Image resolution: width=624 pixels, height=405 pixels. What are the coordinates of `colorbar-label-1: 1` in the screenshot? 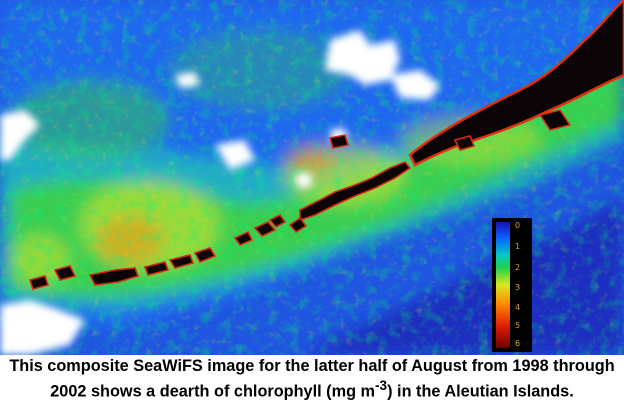 It's located at (517, 246).